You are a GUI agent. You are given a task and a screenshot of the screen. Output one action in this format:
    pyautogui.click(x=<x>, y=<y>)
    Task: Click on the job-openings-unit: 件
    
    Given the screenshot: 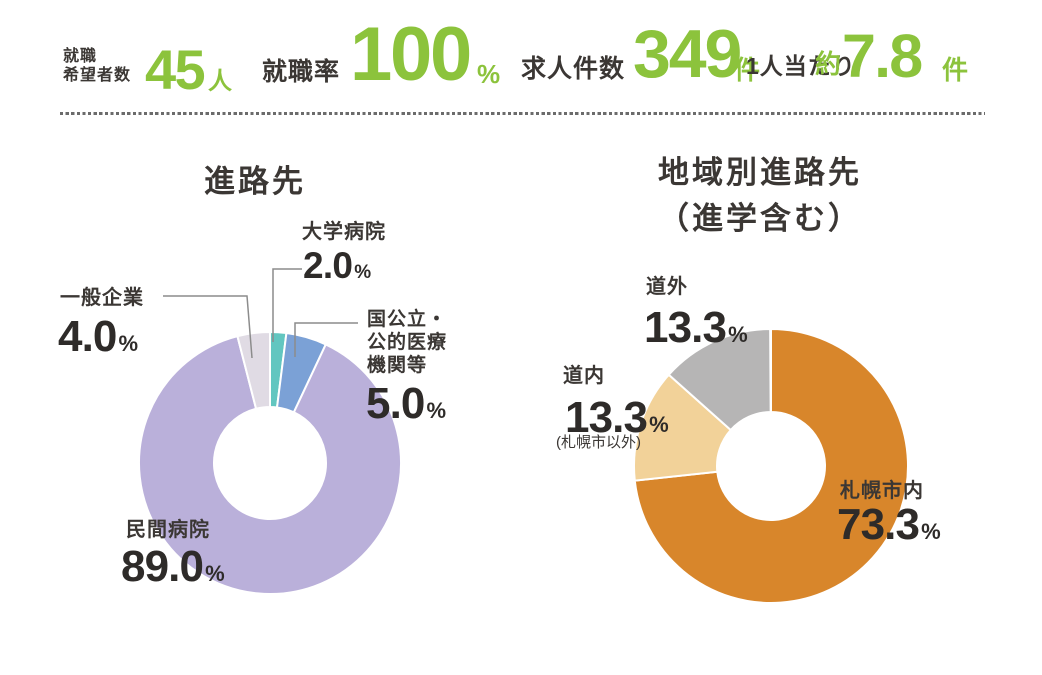 What is the action you would take?
    pyautogui.click(x=747, y=70)
    